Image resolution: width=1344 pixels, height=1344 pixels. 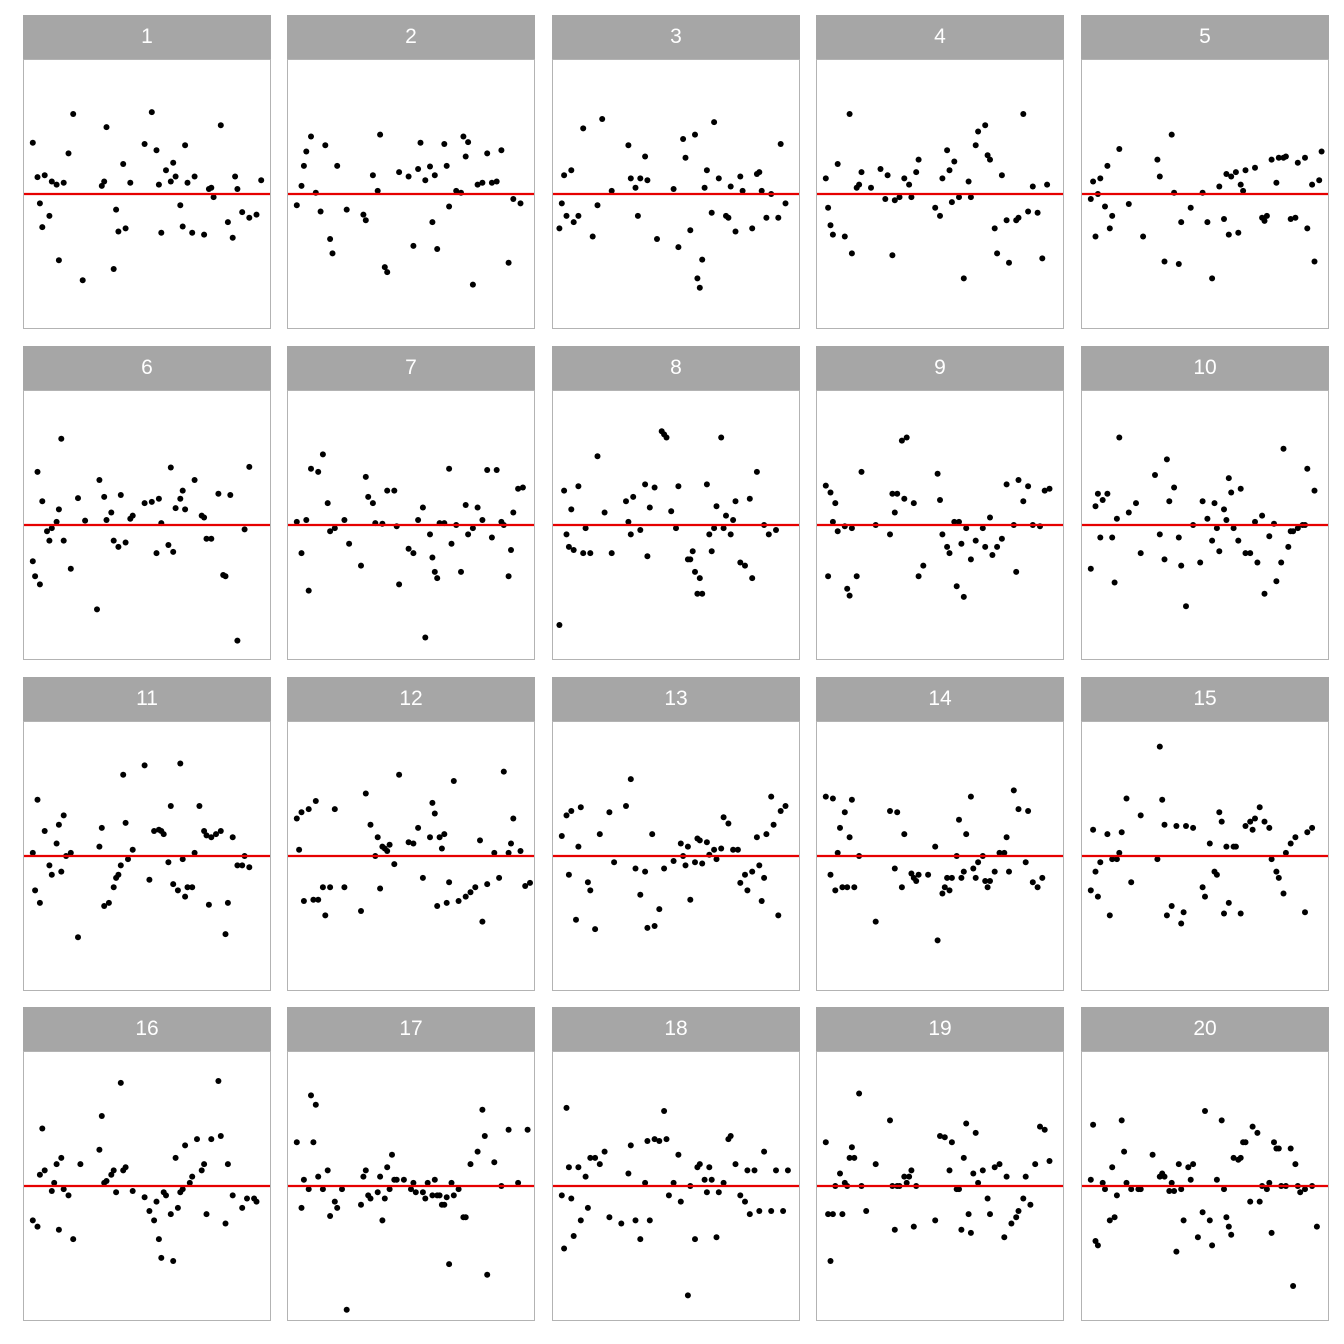 What do you see at coordinates (147, 699) in the screenshot?
I see `facet-strip-label: 11` at bounding box center [147, 699].